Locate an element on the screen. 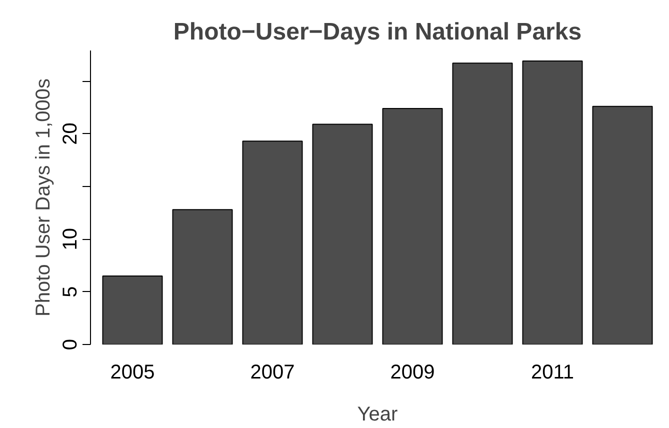 This screenshot has height=428, width=669. y-tick-label: 20 is located at coordinates (71, 133).